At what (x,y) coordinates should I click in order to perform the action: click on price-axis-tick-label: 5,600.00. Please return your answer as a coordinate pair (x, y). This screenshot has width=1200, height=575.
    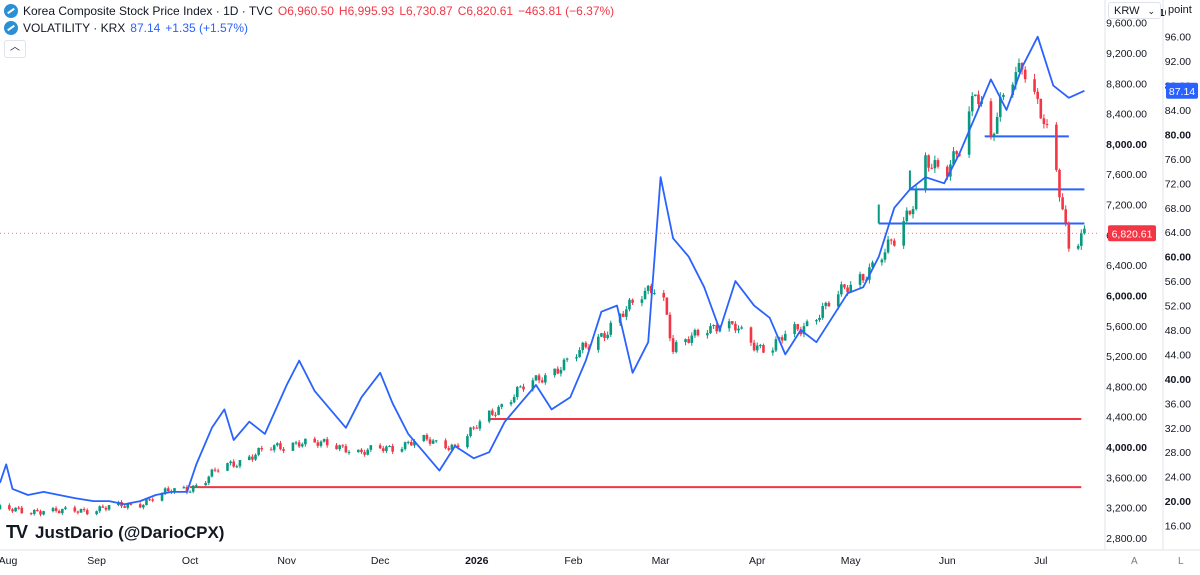
    Looking at the image, I should click on (1126, 327).